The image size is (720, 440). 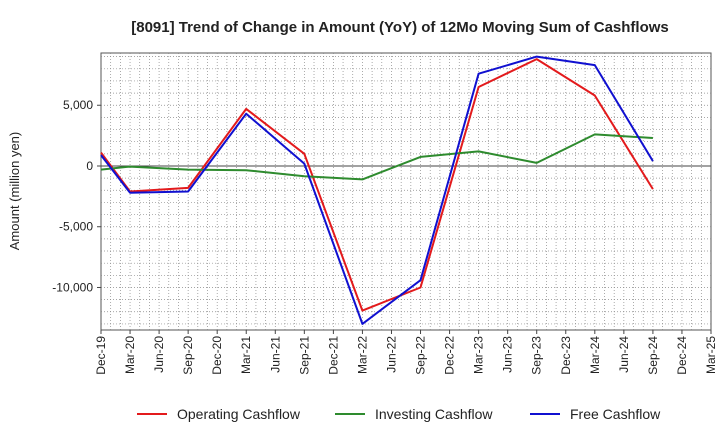 I want to click on x-tick-label: Dec-21, so click(x=333, y=355).